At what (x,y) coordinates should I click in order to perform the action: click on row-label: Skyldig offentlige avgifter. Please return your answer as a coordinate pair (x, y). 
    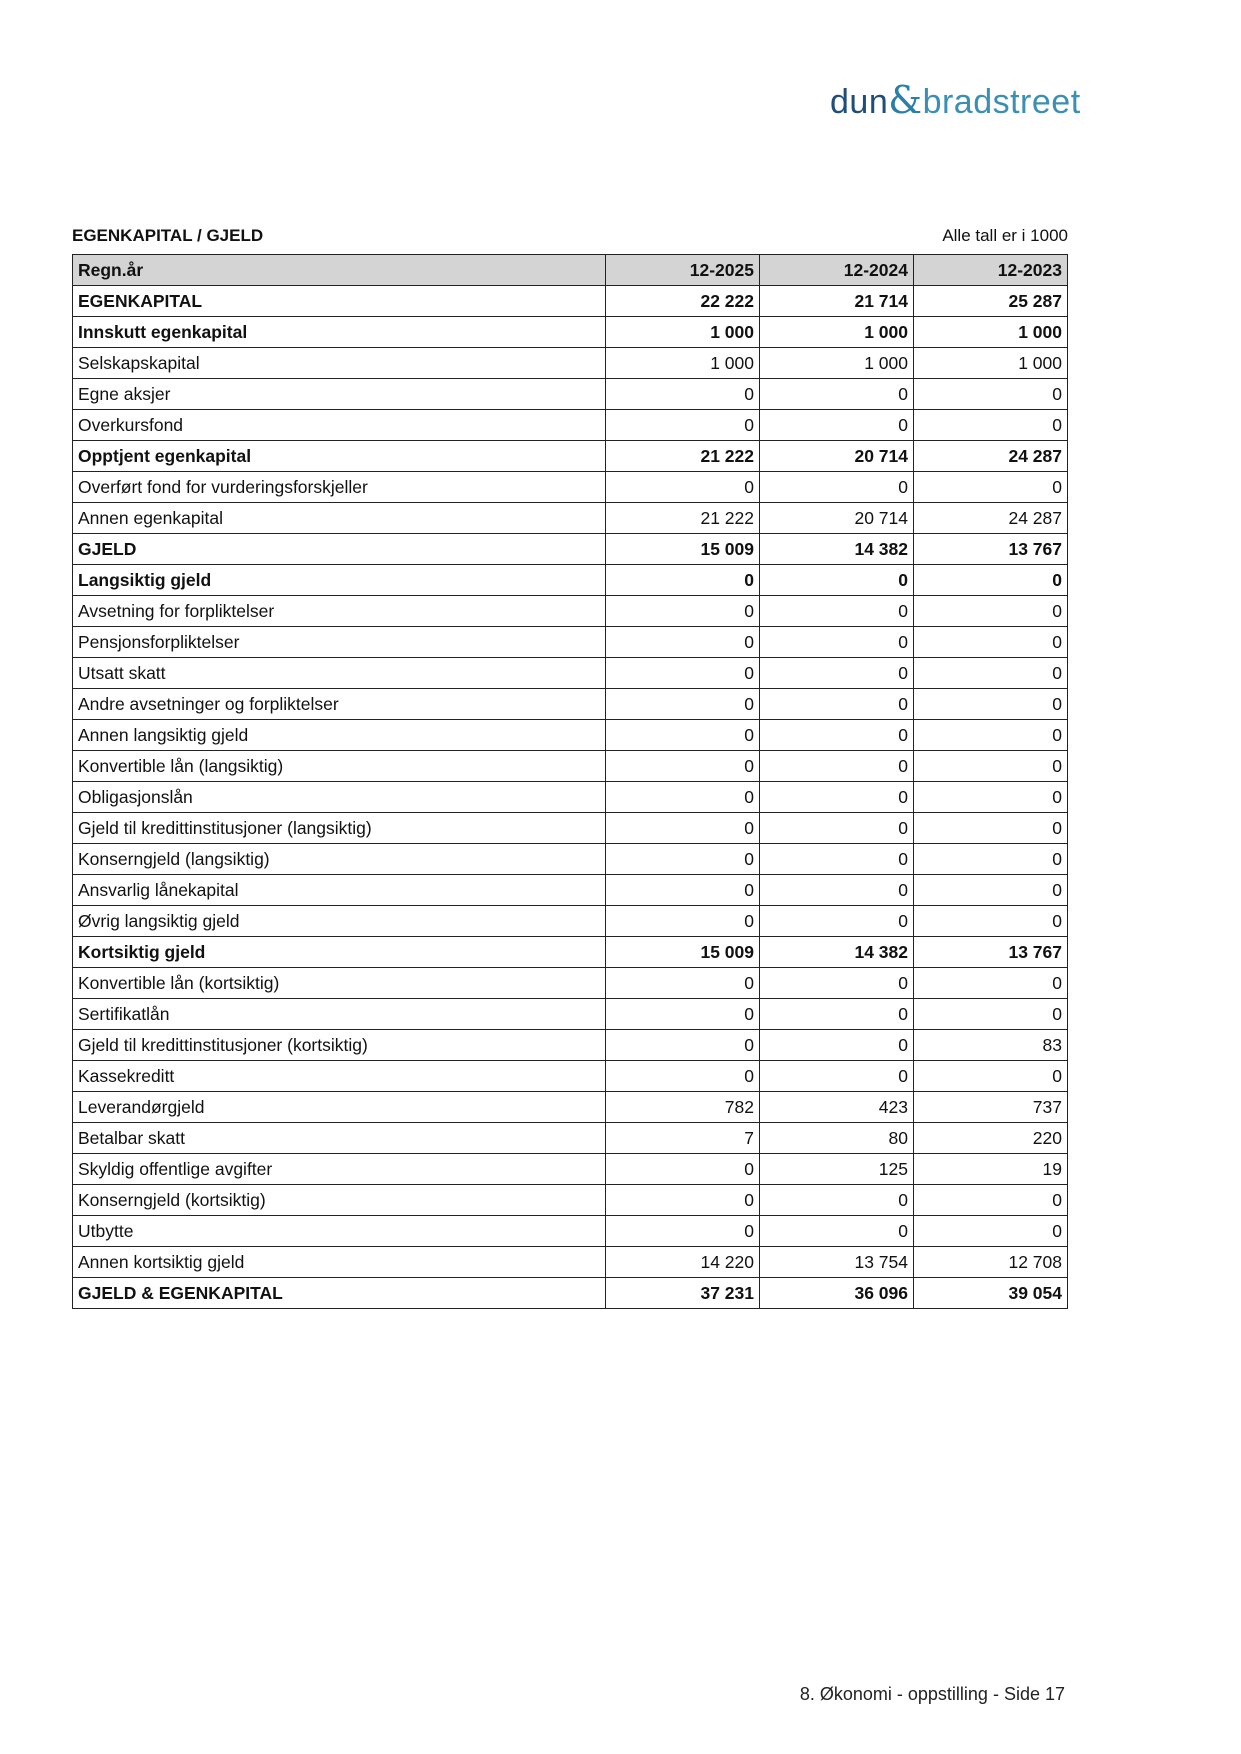
    Looking at the image, I should click on (339, 1169).